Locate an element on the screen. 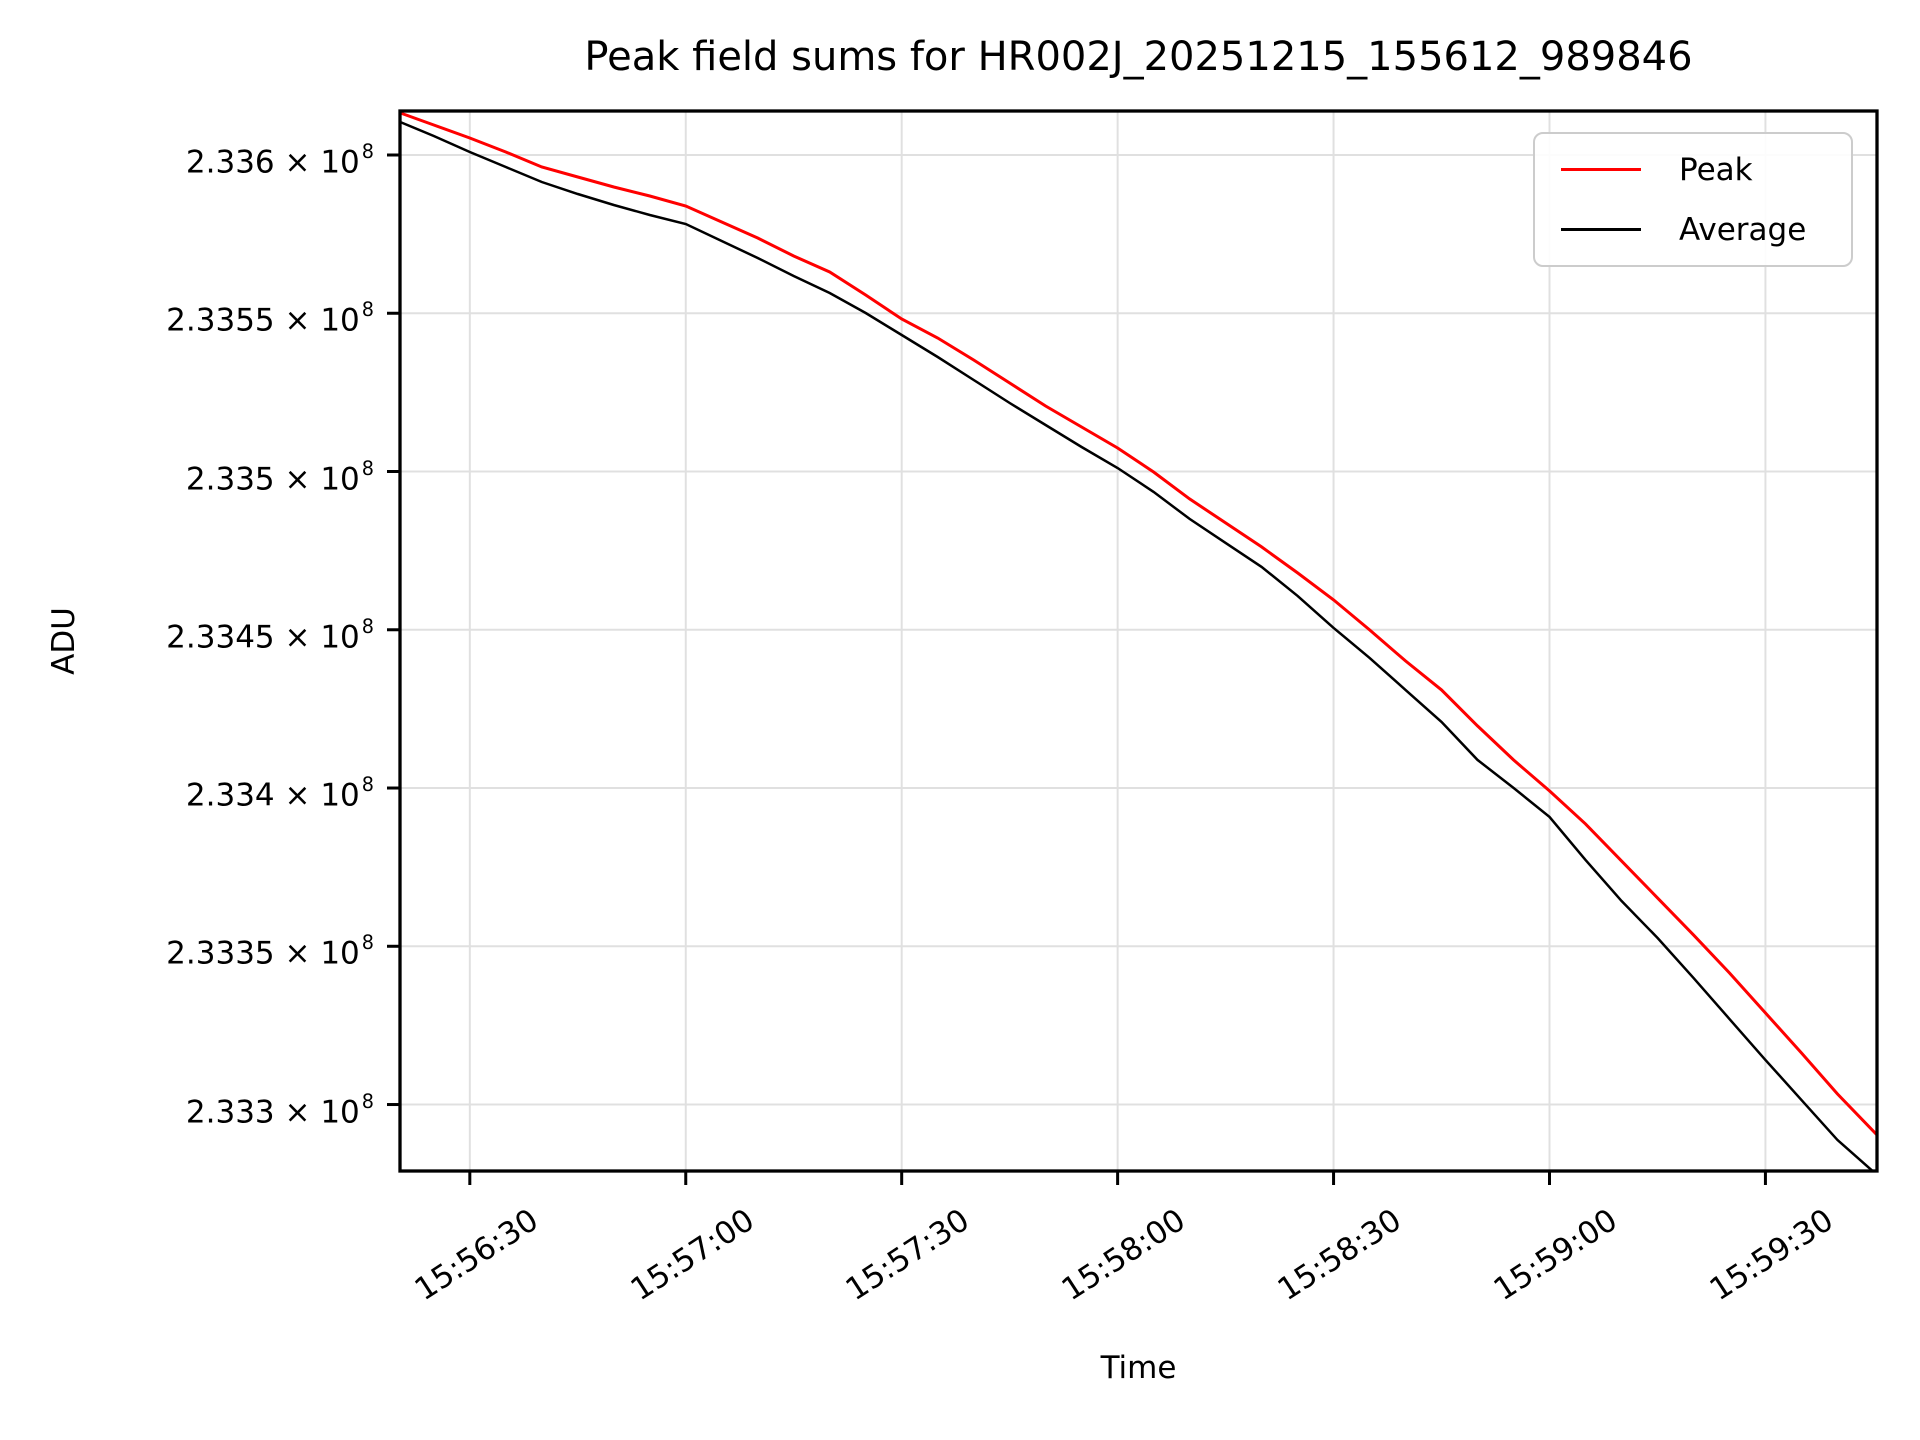 Image resolution: width=1920 pixels, height=1440 pixels. y-tick-label: 2.333 × 10 8 is located at coordinates (279, 1109).